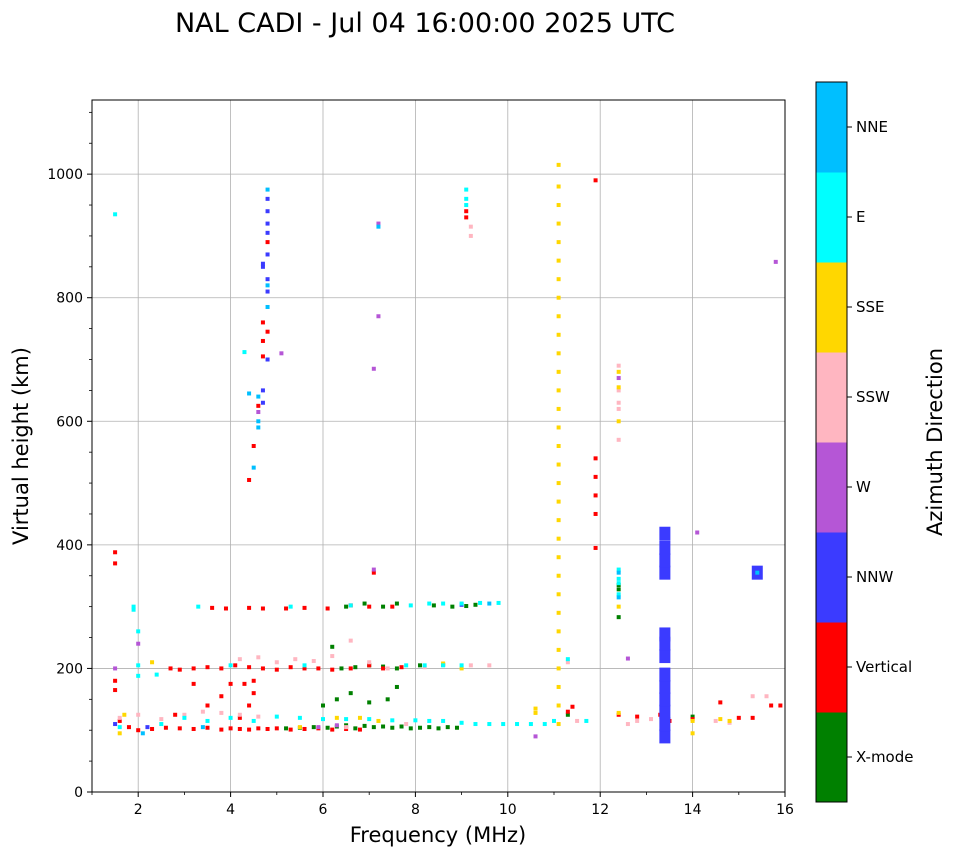  I want to click on x-tick-label: 8, so click(415, 810).